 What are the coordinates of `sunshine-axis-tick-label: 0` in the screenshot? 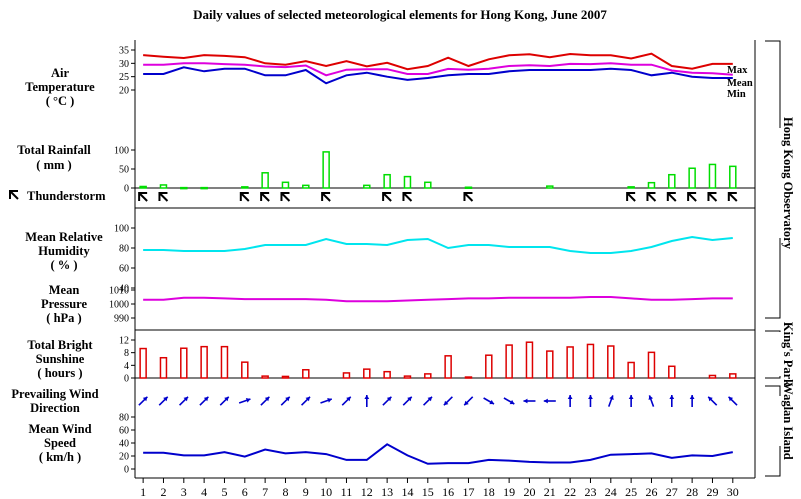 It's located at (126, 379).